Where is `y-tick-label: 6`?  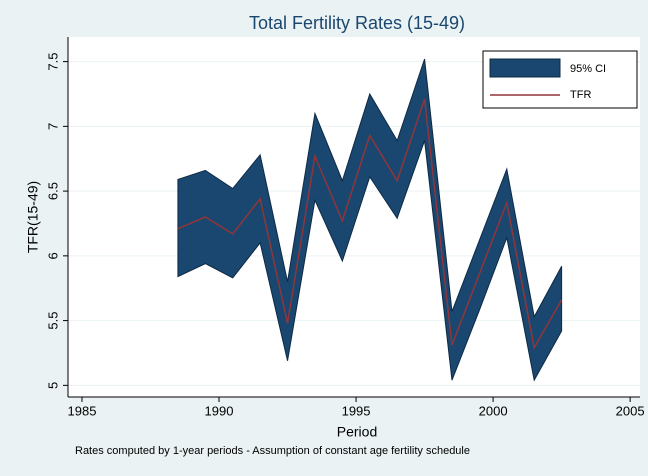 y-tick-label: 6 is located at coordinates (52, 255).